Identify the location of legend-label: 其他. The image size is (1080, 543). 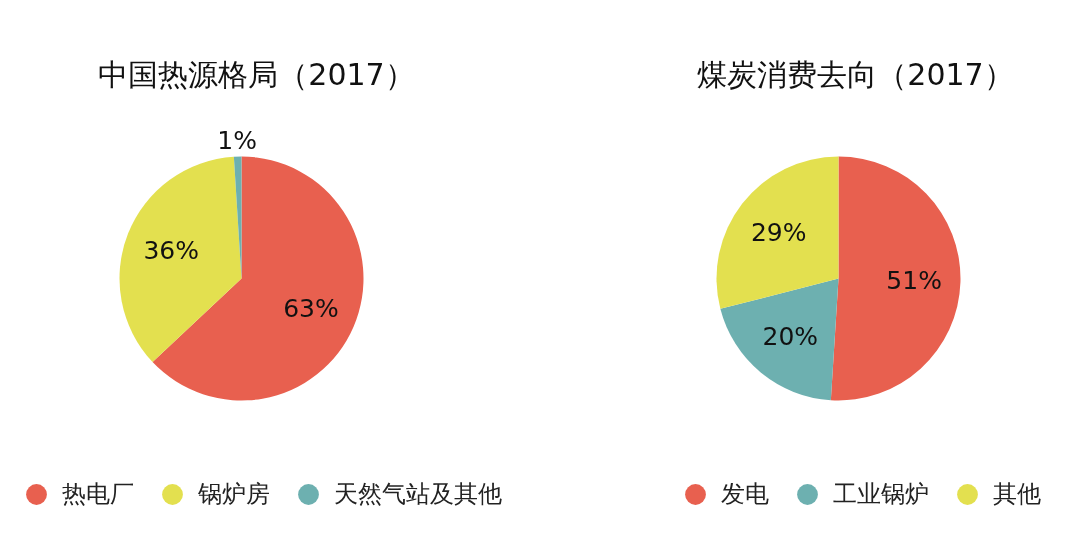
(1017, 494).